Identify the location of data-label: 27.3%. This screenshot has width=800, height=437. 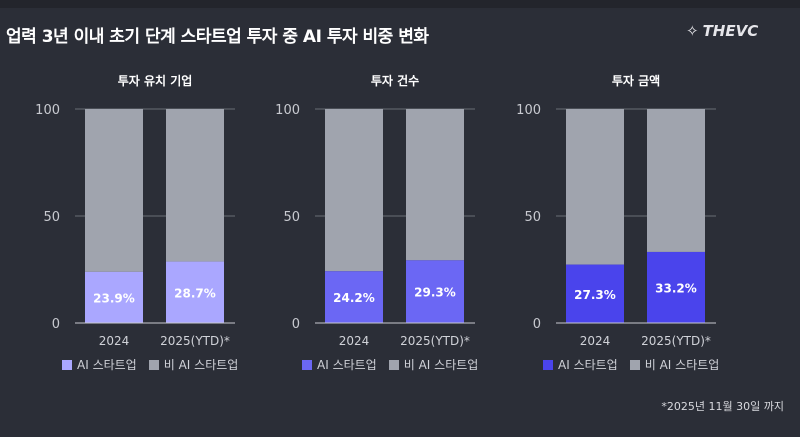
(595, 295).